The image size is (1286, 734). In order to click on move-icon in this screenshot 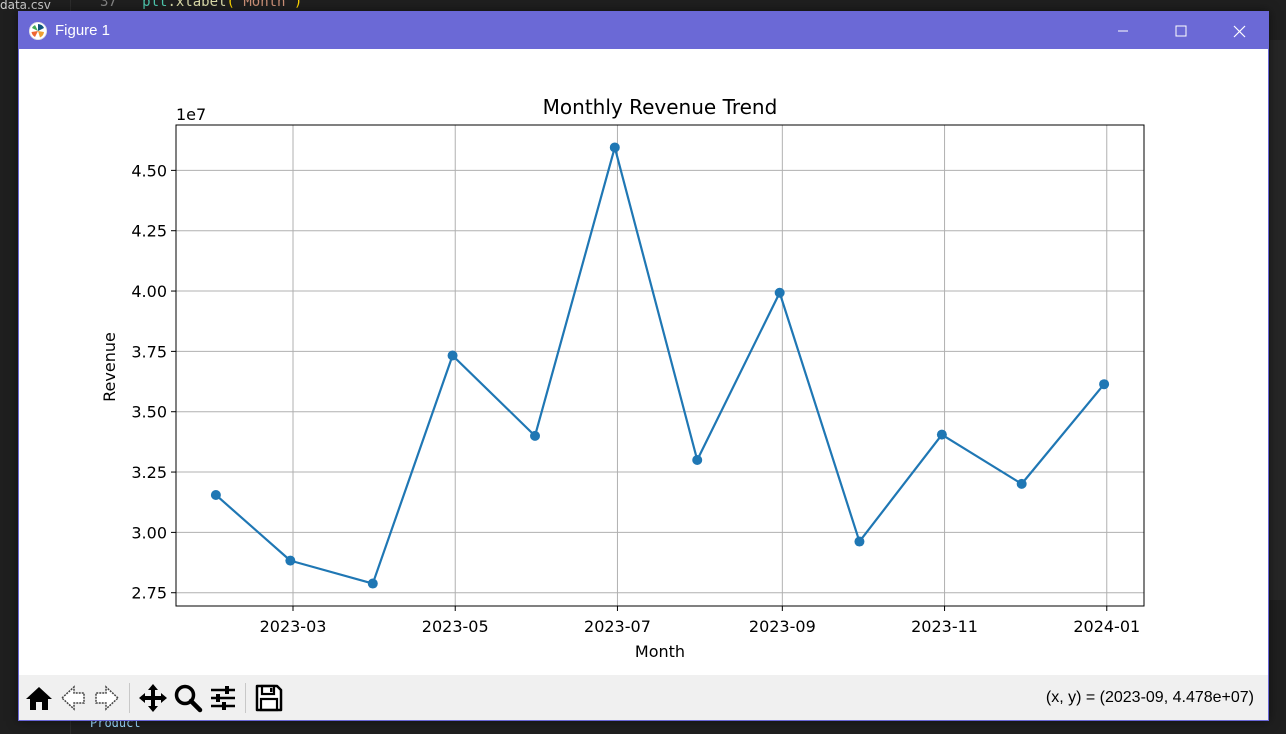, I will do `click(153, 698)`.